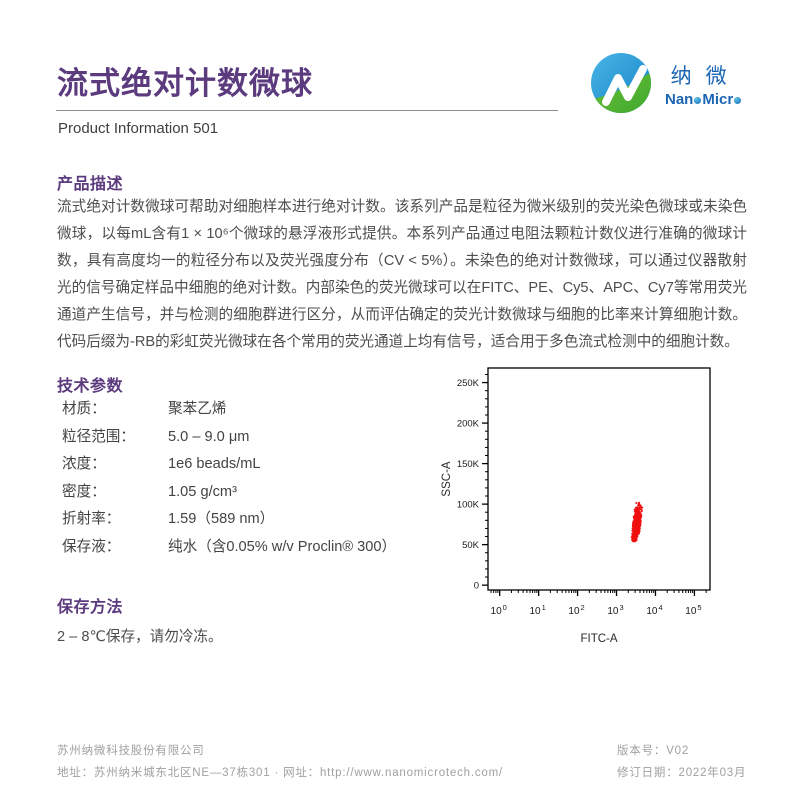  I want to click on parameter-row: 密度： 1.05 g/cm³, so click(242, 492).